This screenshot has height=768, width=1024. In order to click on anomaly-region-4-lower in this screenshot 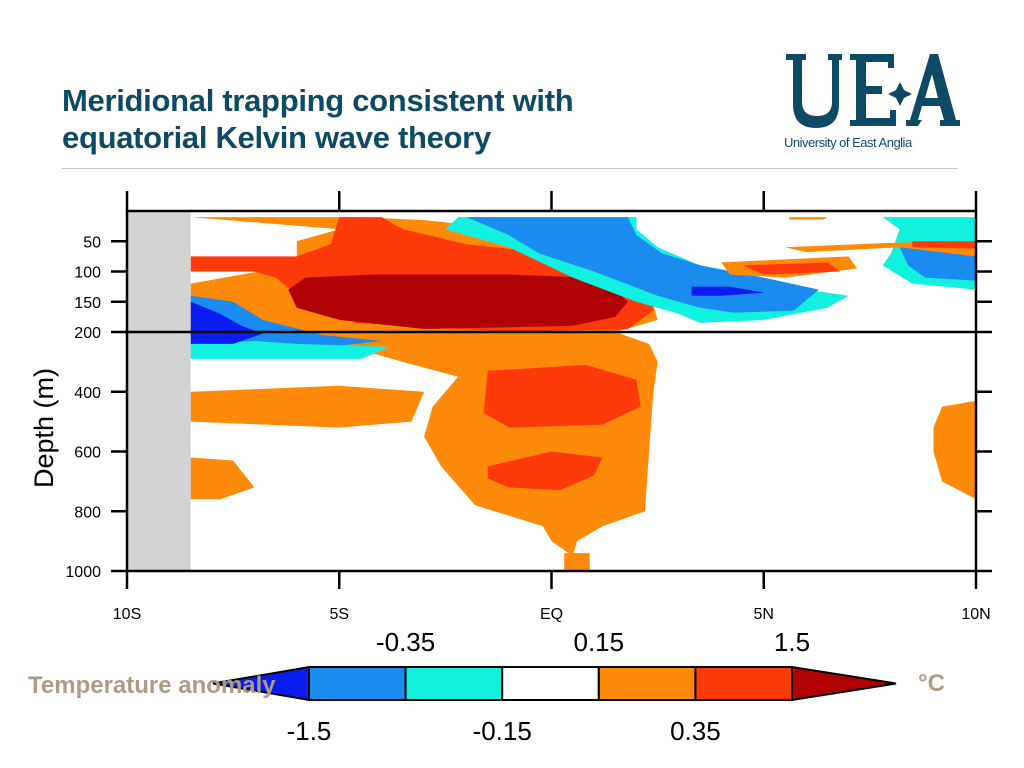, I will do `click(545, 471)`.